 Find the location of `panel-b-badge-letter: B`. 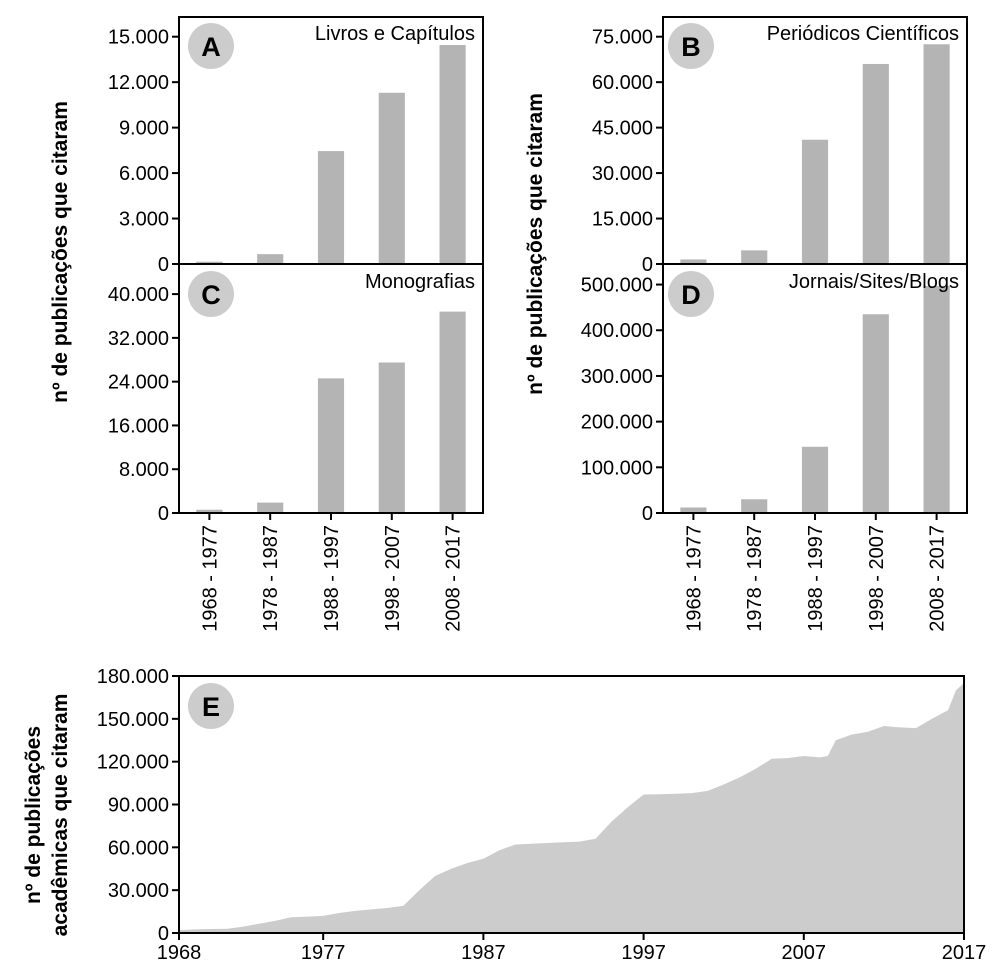

panel-b-badge-letter: B is located at coordinates (691, 47).